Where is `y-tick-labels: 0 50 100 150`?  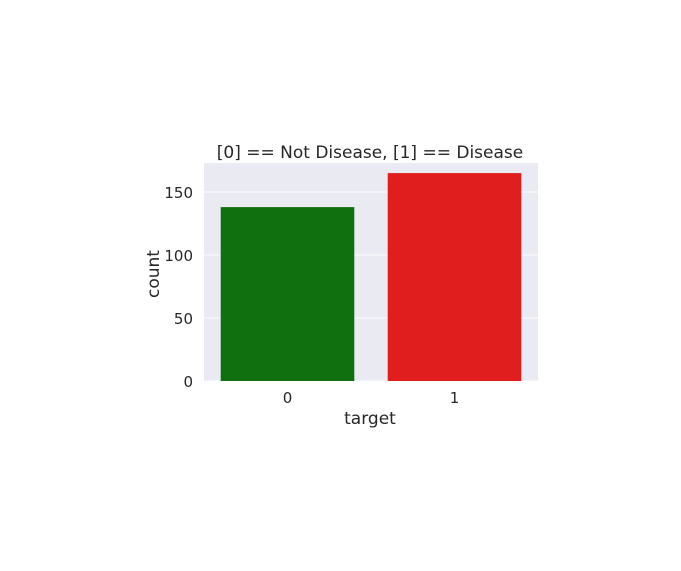 y-tick-labels: 0 50 100 150 is located at coordinates (178, 287).